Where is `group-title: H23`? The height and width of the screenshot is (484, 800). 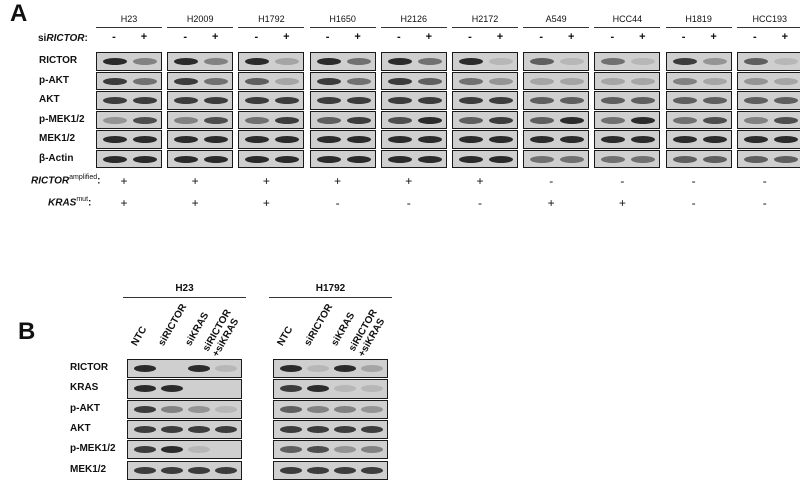
group-title: H23 is located at coordinates (184, 288).